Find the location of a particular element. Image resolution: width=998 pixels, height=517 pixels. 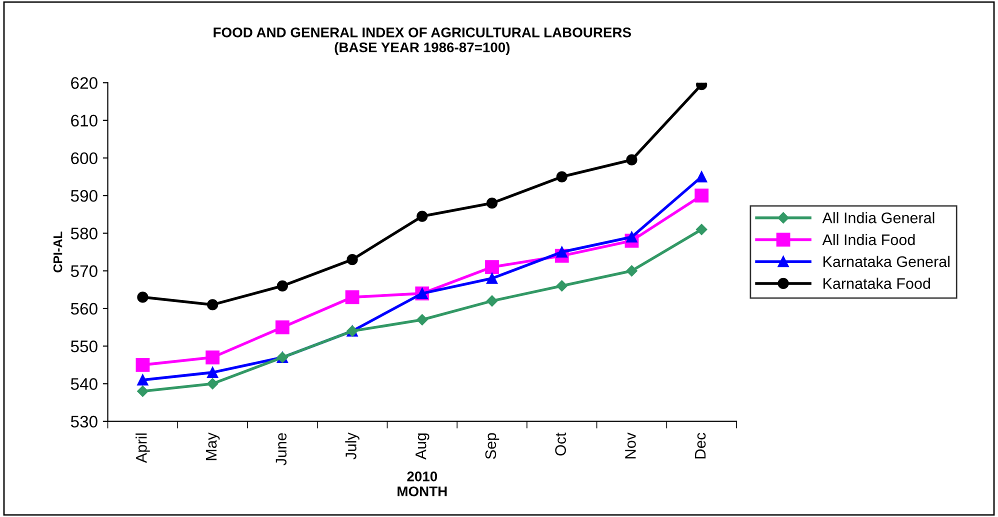

x-tick-label: June is located at coordinates (281, 449).